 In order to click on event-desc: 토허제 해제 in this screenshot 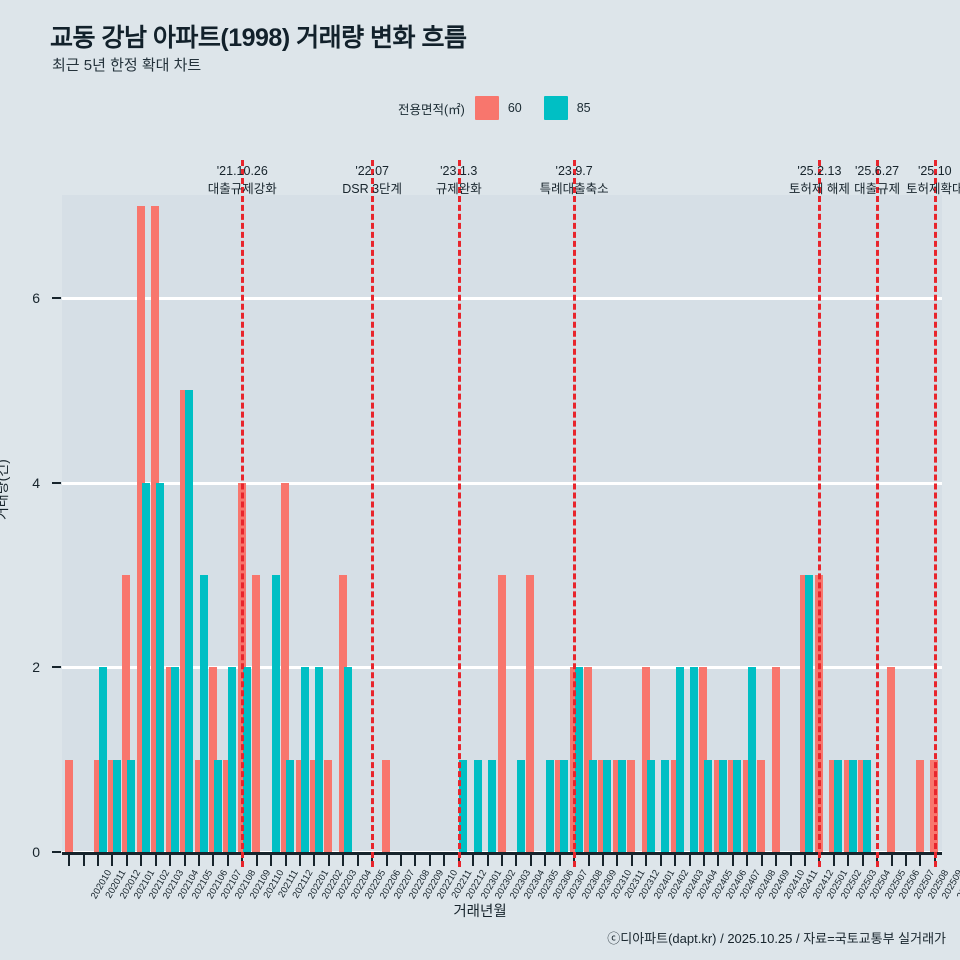, I will do `click(819, 189)`.